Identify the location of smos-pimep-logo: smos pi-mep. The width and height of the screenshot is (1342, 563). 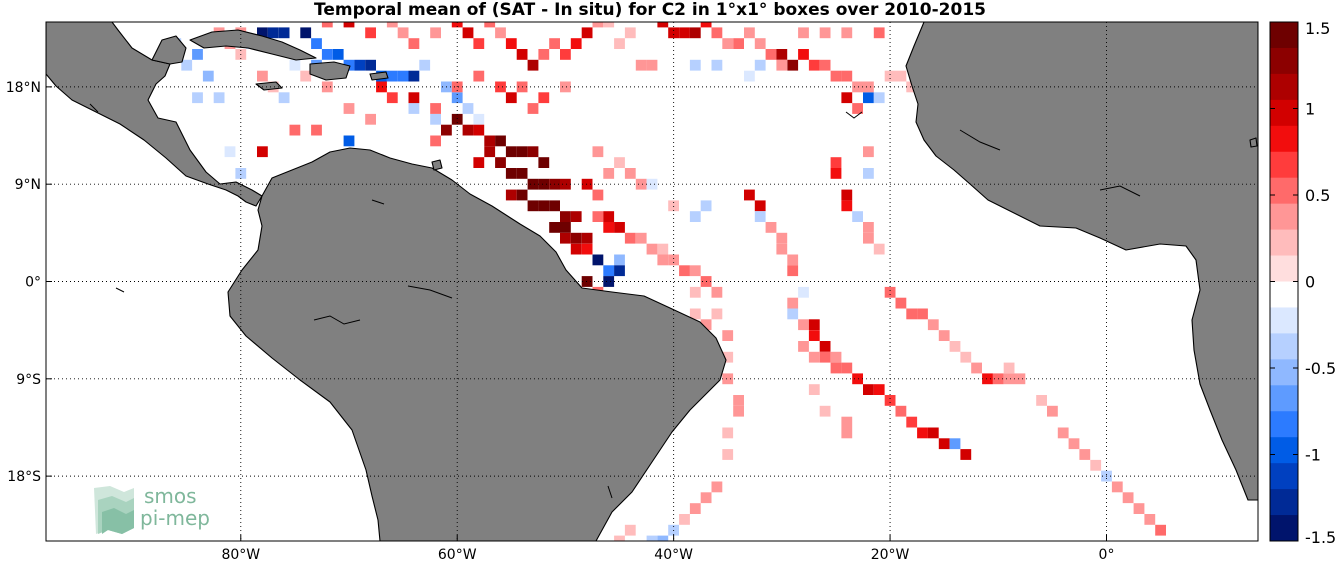
(152, 509).